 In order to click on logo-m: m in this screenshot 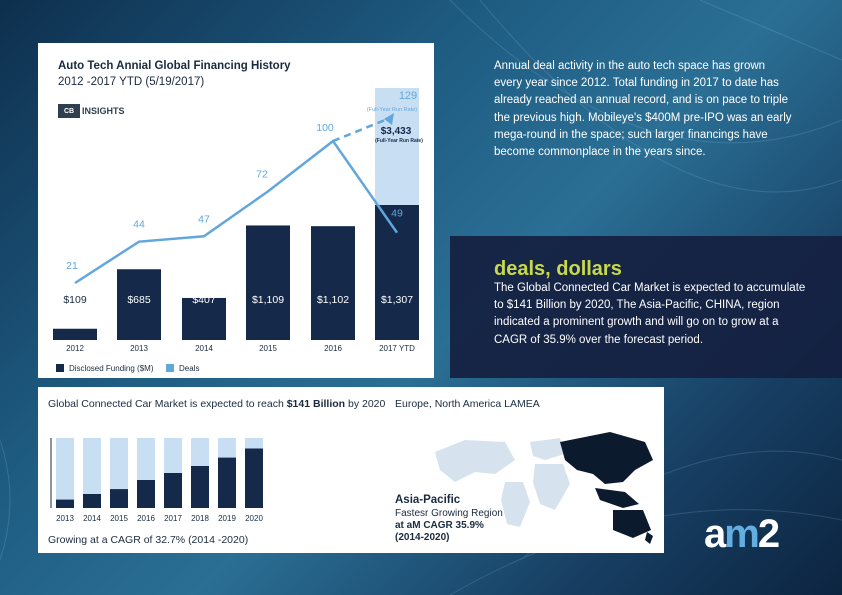, I will do `click(742, 534)`.